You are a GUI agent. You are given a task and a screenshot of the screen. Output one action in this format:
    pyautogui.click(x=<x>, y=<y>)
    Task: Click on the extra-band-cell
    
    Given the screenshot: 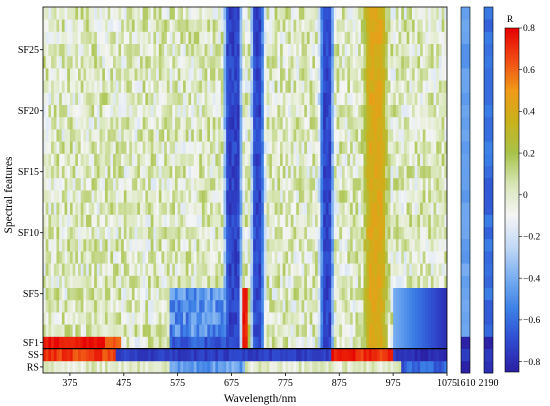 What is the action you would take?
    pyautogui.click(x=465, y=62)
    